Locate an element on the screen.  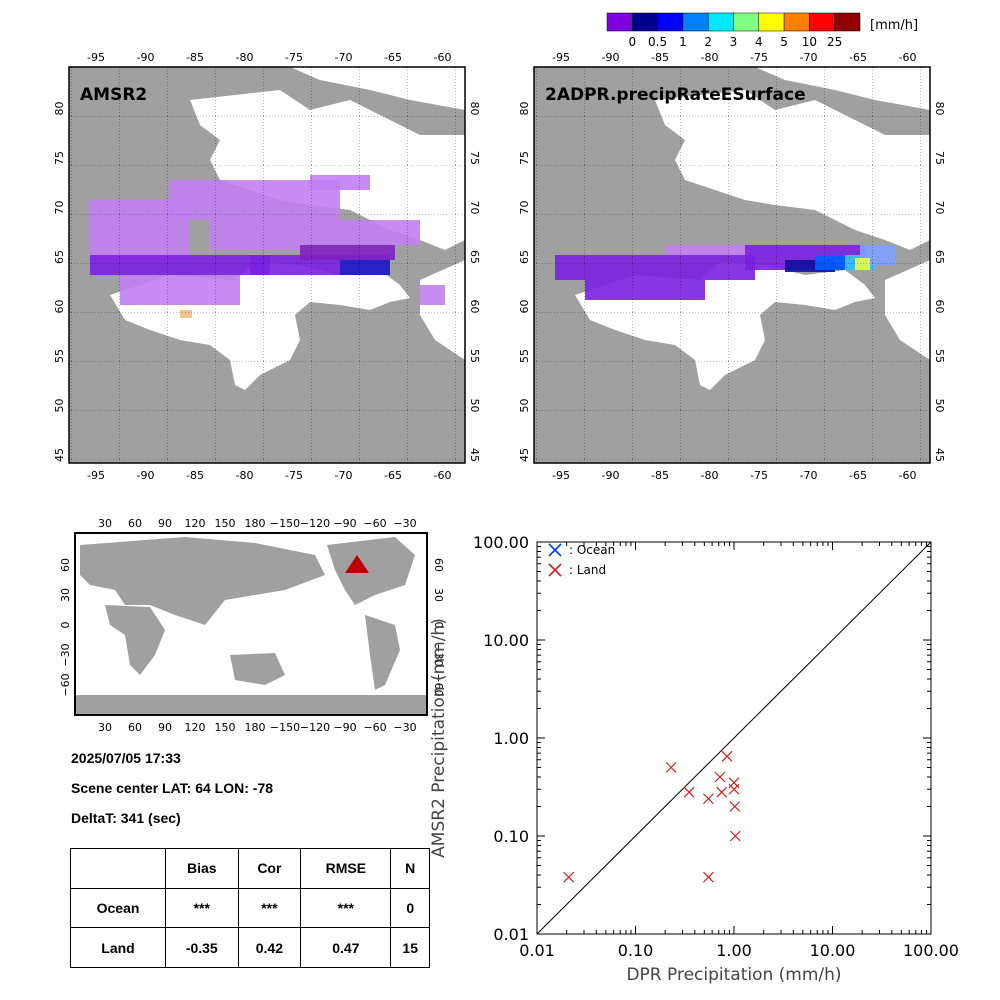
table-row: Ocean *** *** *** 0 is located at coordinates (249, 908).